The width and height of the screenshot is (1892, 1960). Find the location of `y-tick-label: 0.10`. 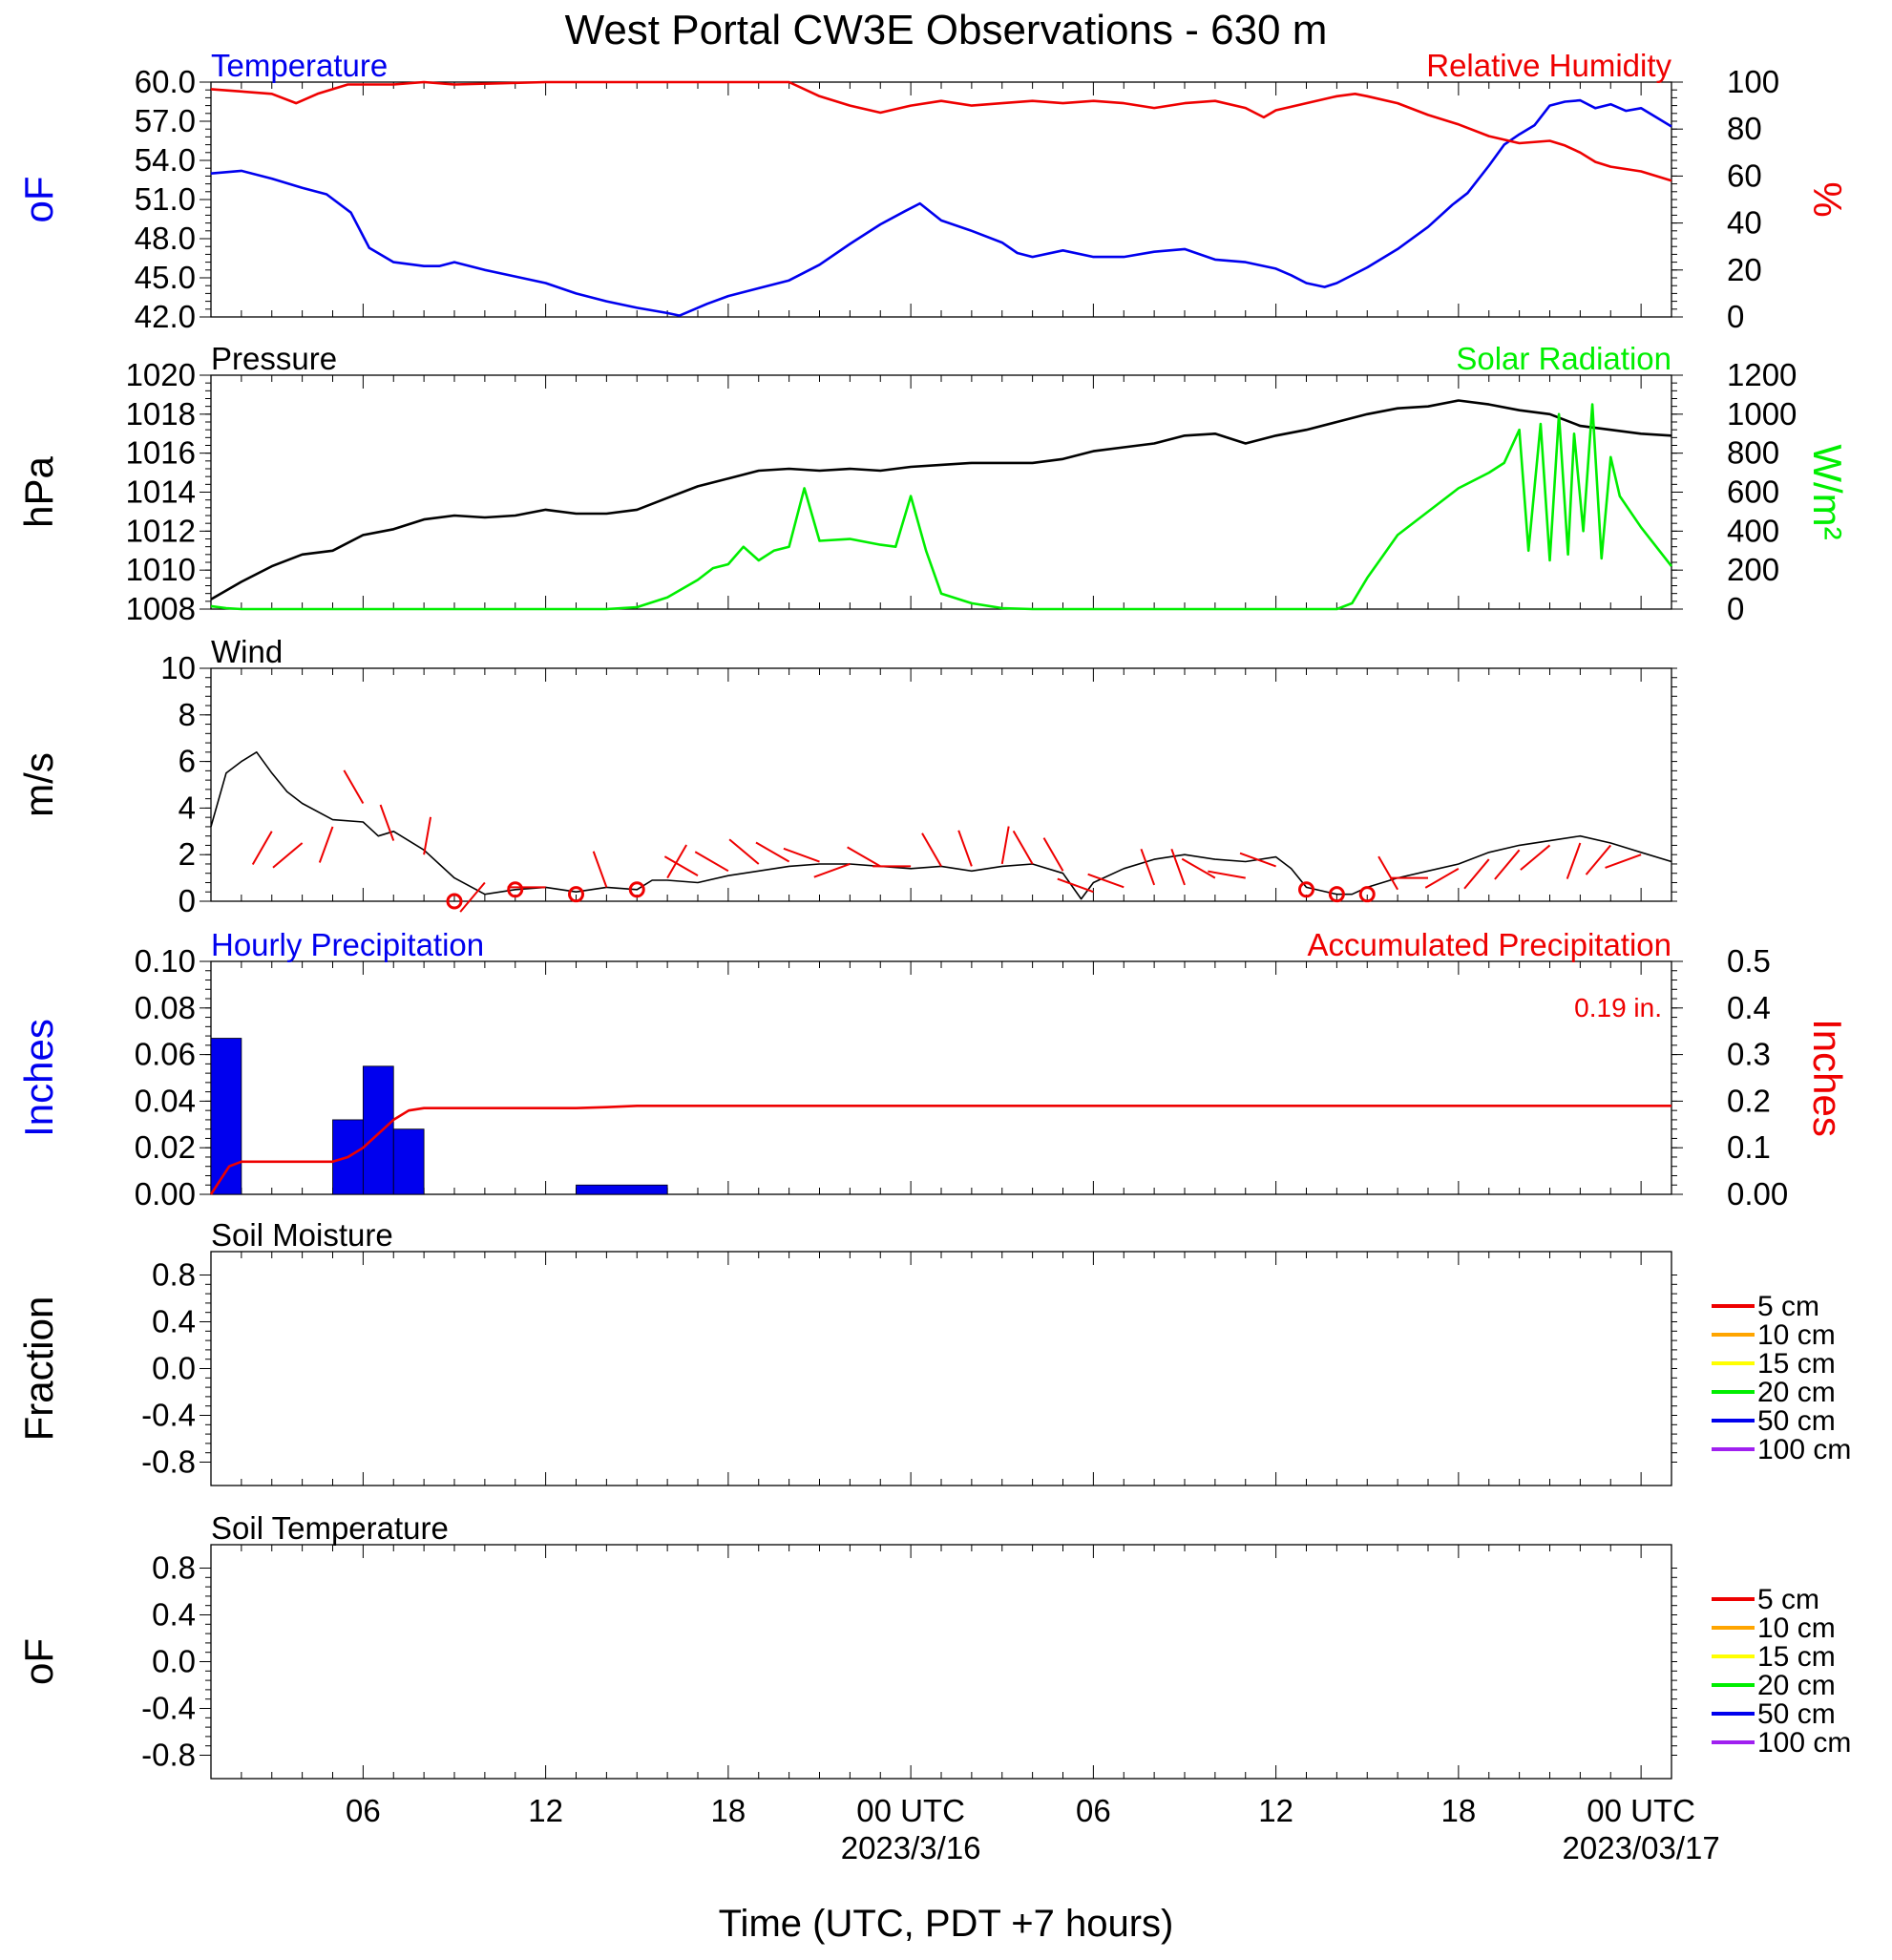

y-tick-label: 0.10 is located at coordinates (165, 961).